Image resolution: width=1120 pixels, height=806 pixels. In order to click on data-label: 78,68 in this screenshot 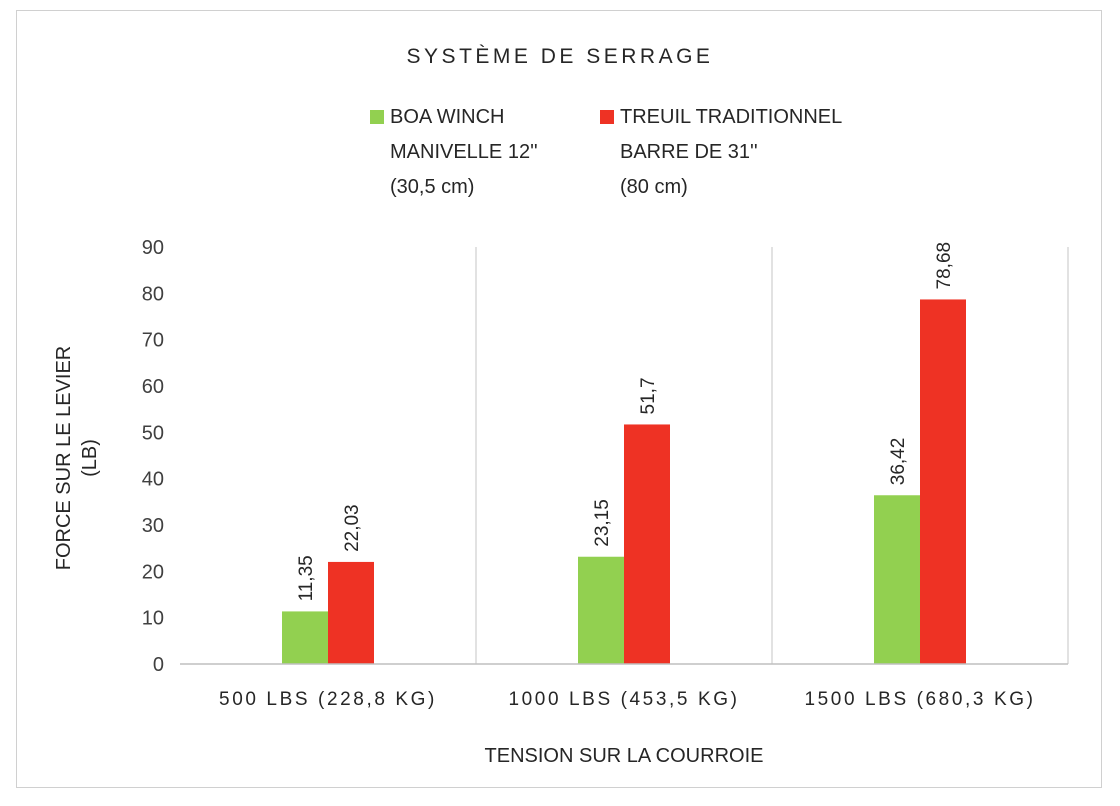, I will do `click(944, 266)`.